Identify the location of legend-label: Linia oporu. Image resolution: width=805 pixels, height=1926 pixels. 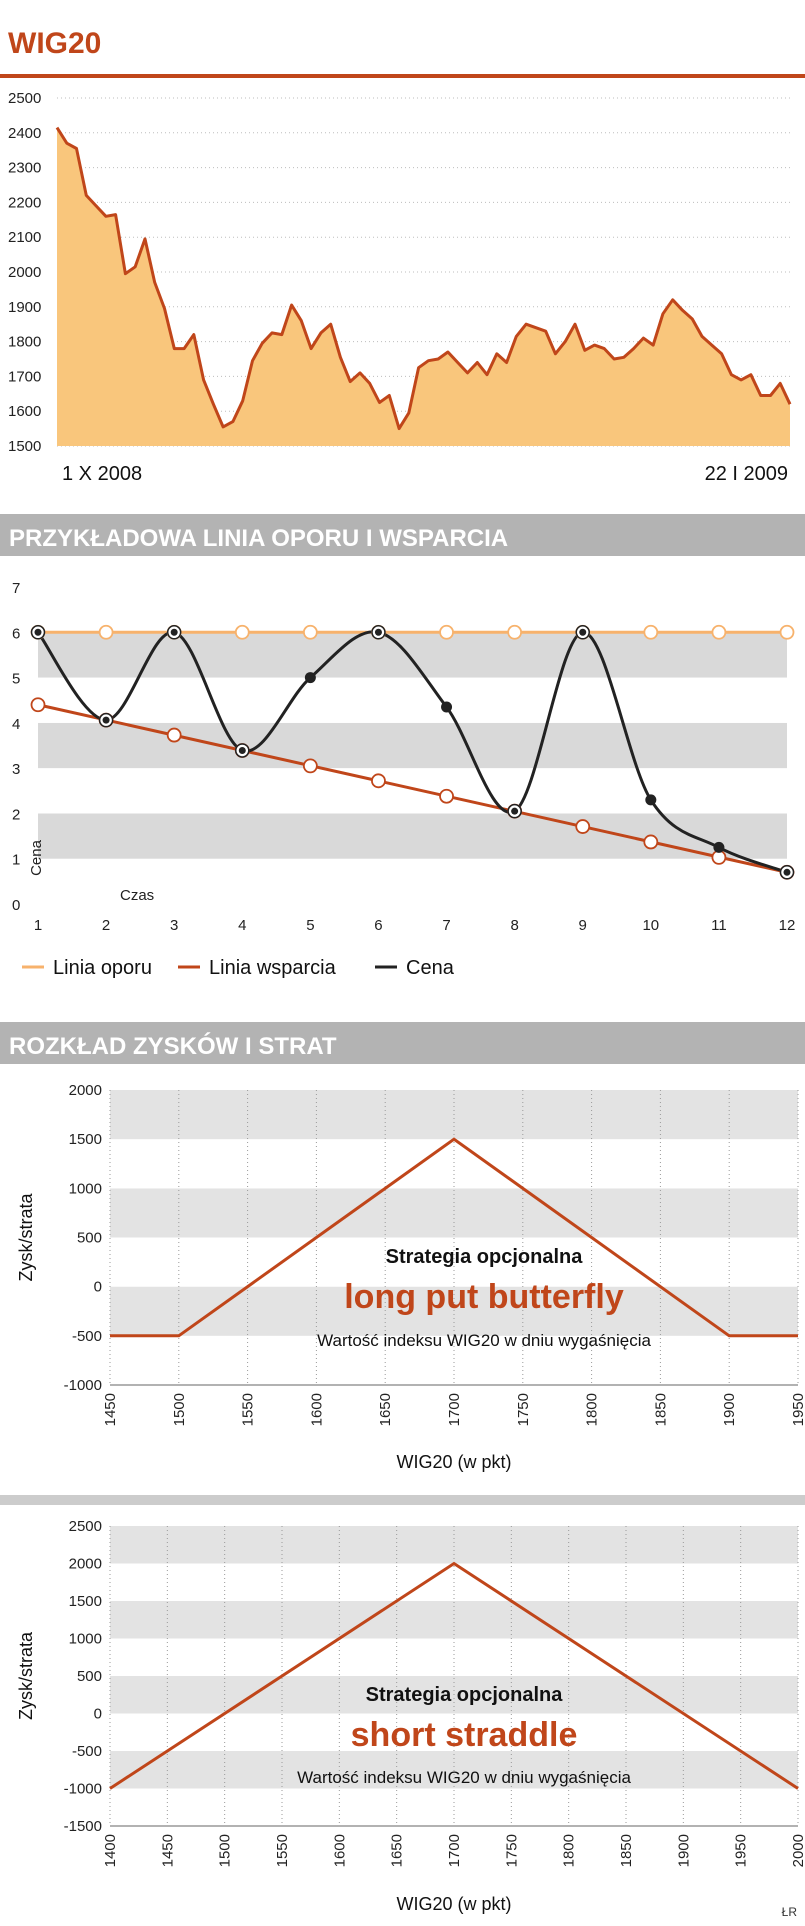
(102, 968).